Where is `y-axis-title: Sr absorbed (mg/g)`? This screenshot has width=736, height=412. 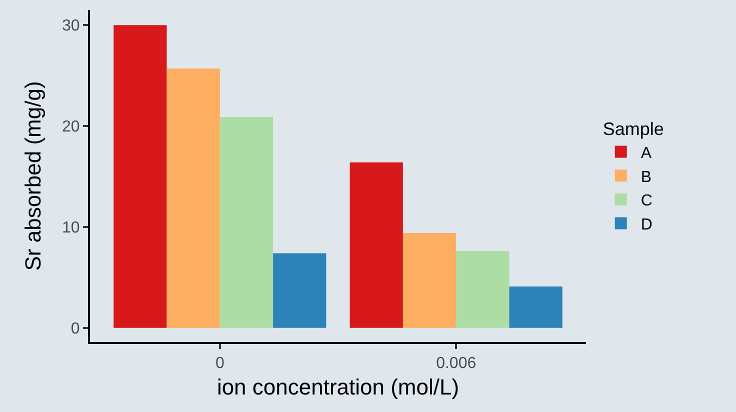
y-axis-title: Sr absorbed (mg/g) is located at coordinates (33, 176).